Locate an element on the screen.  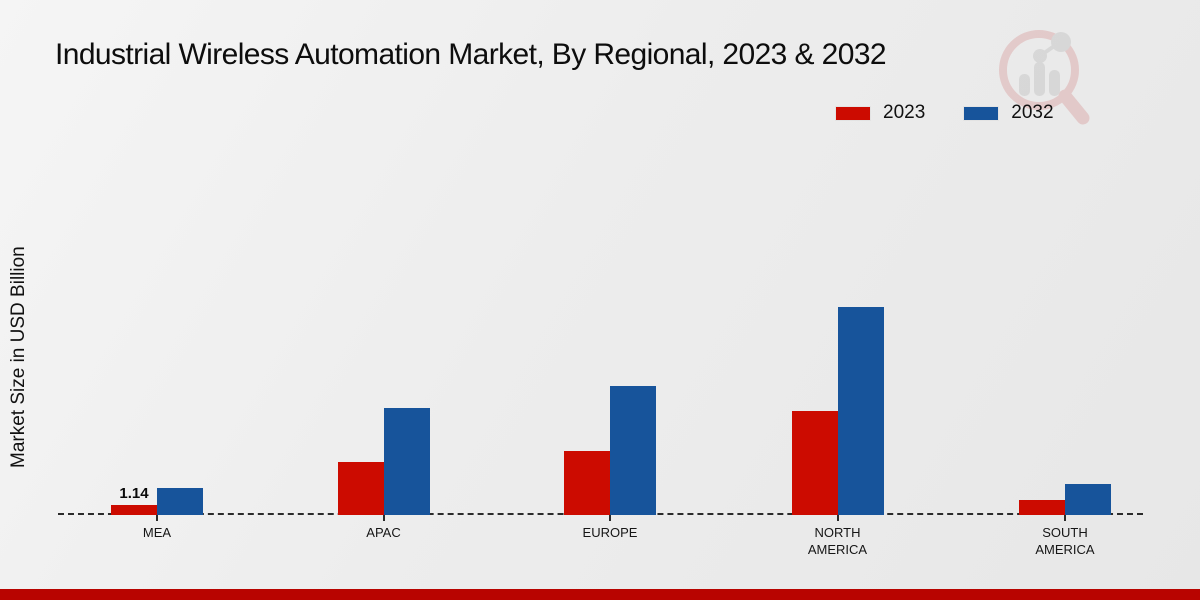
legend-swatch-2032 is located at coordinates (981, 113).